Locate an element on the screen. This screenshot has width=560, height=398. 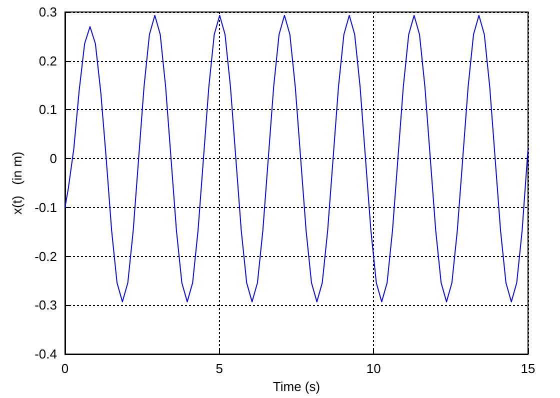
y-axis-title: x(t) (in m) is located at coordinates (17, 183).